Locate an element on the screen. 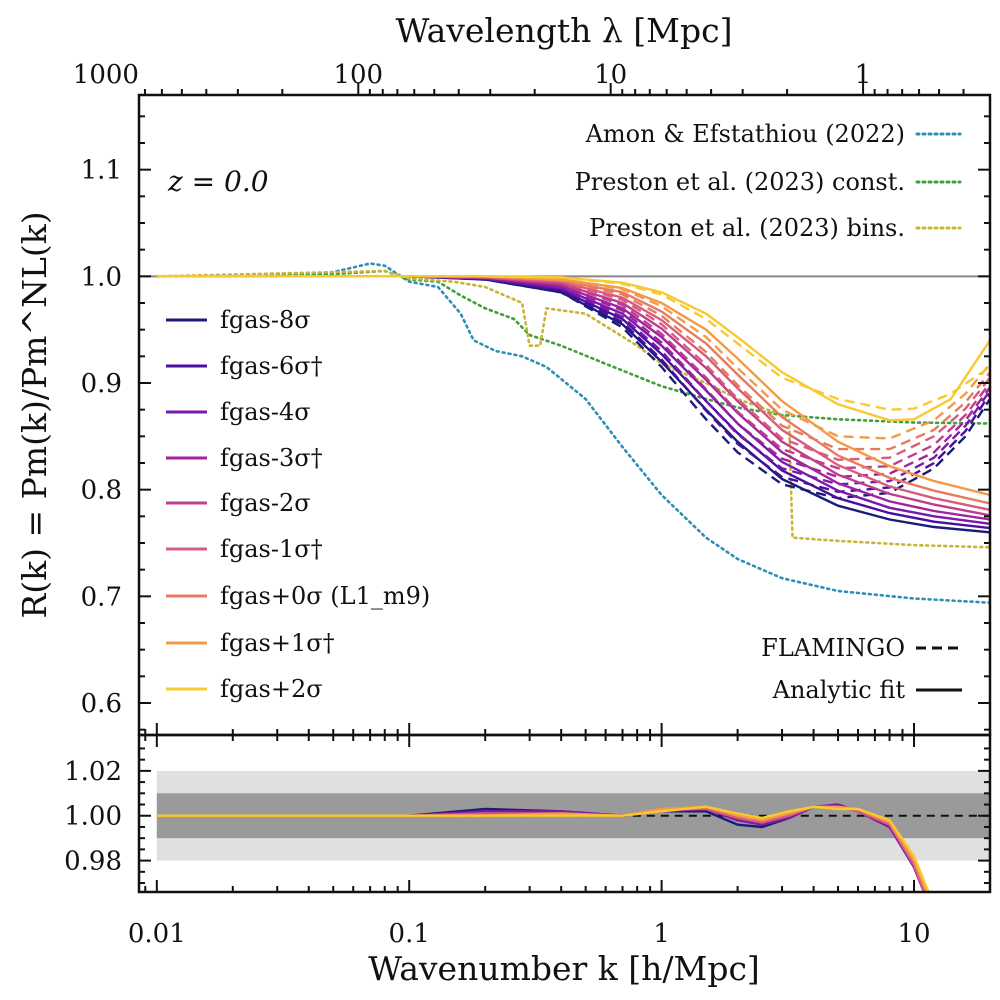  ratio-y-tick-label: 0.98 is located at coordinates (93, 862).